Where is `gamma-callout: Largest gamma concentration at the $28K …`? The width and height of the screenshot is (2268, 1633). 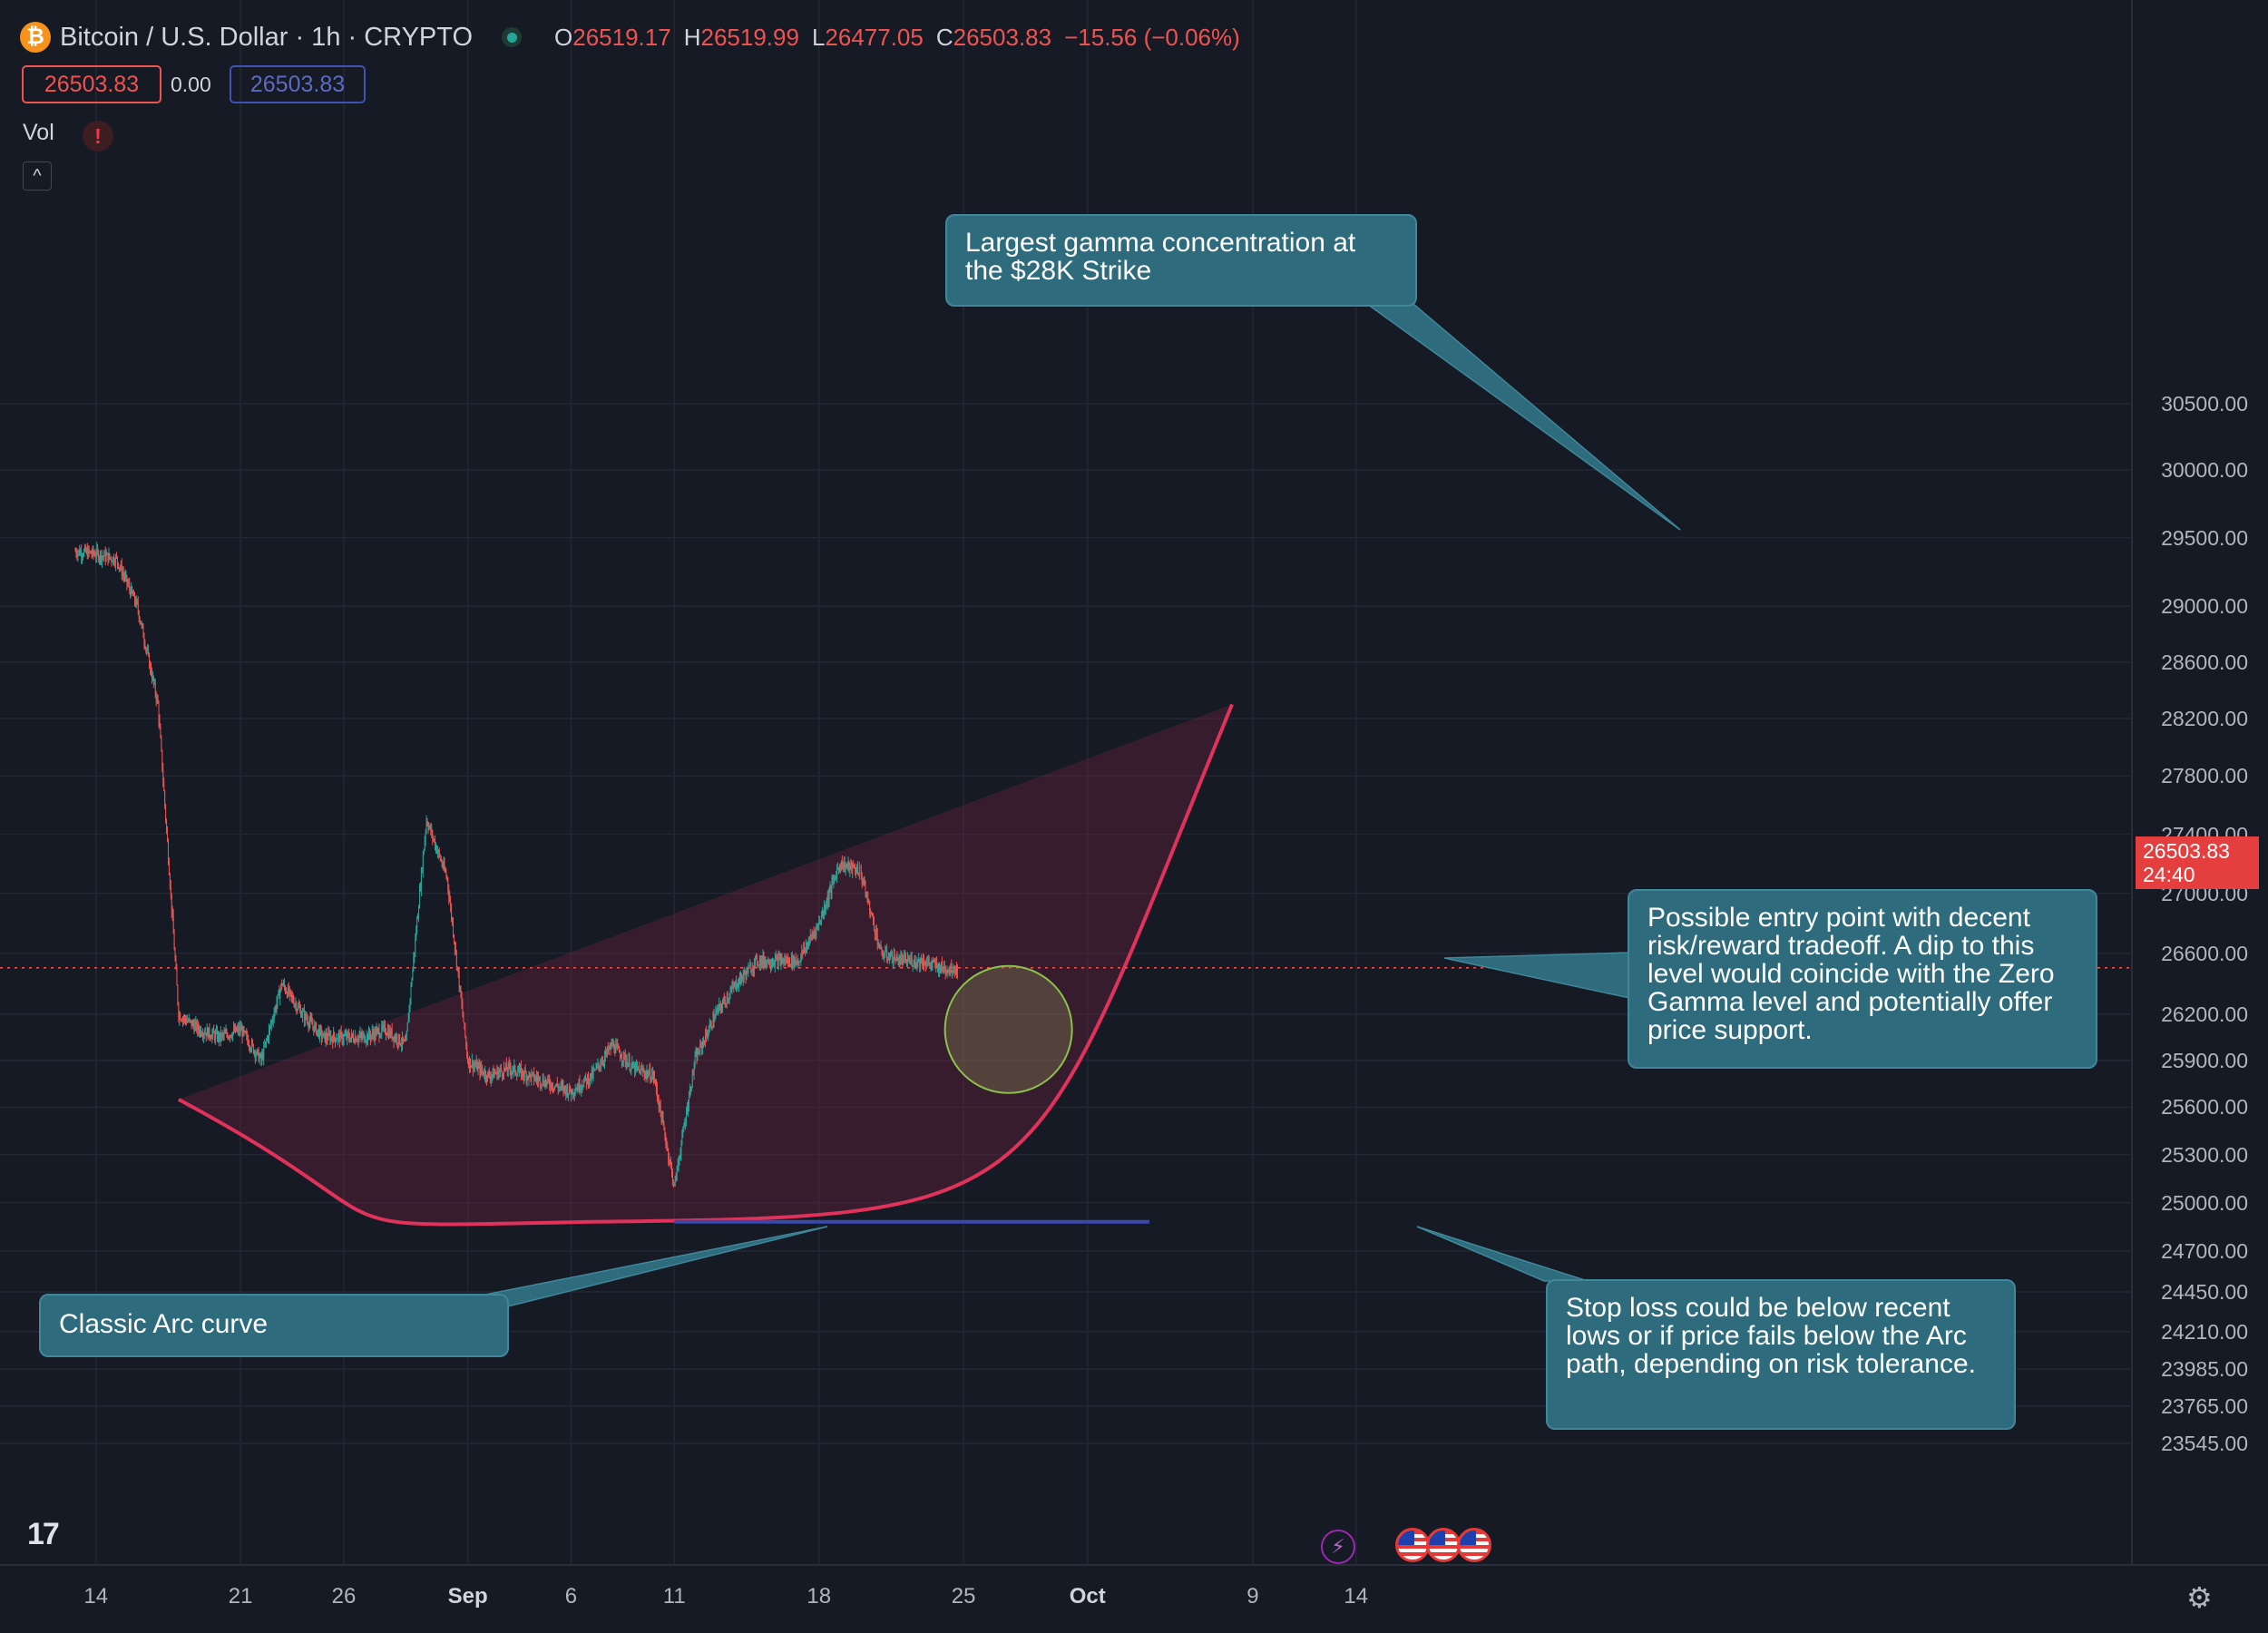
gamma-callout: Largest gamma concentration at the $28K … is located at coordinates (1181, 260).